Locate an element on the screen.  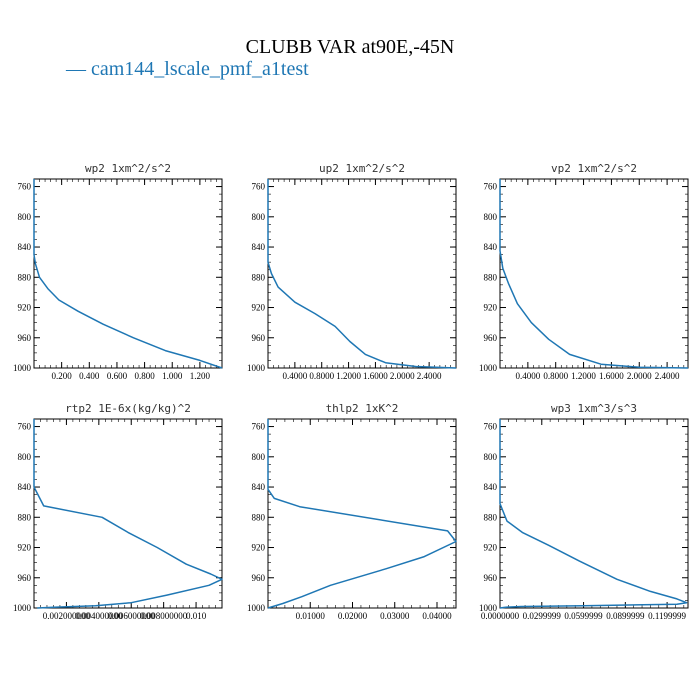
legend-series-label: cam144_lscale_pmf_a1test is located at coordinates (200, 69).